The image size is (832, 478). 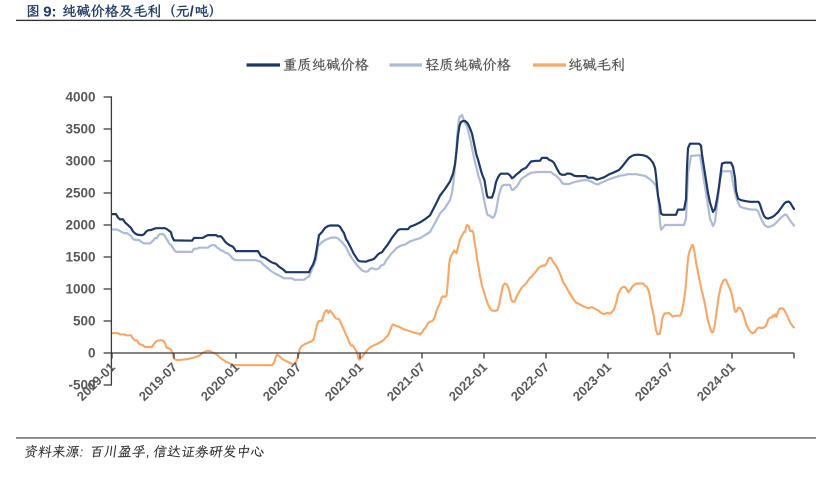 What do you see at coordinates (80, 257) in the screenshot?
I see `svg-text: 1500` at bounding box center [80, 257].